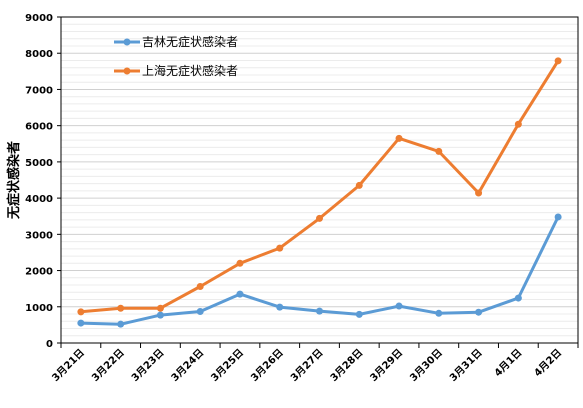 The image size is (583, 408). What do you see at coordinates (39, 90) in the screenshot?
I see `y-tick-label: 7000` at bounding box center [39, 90].